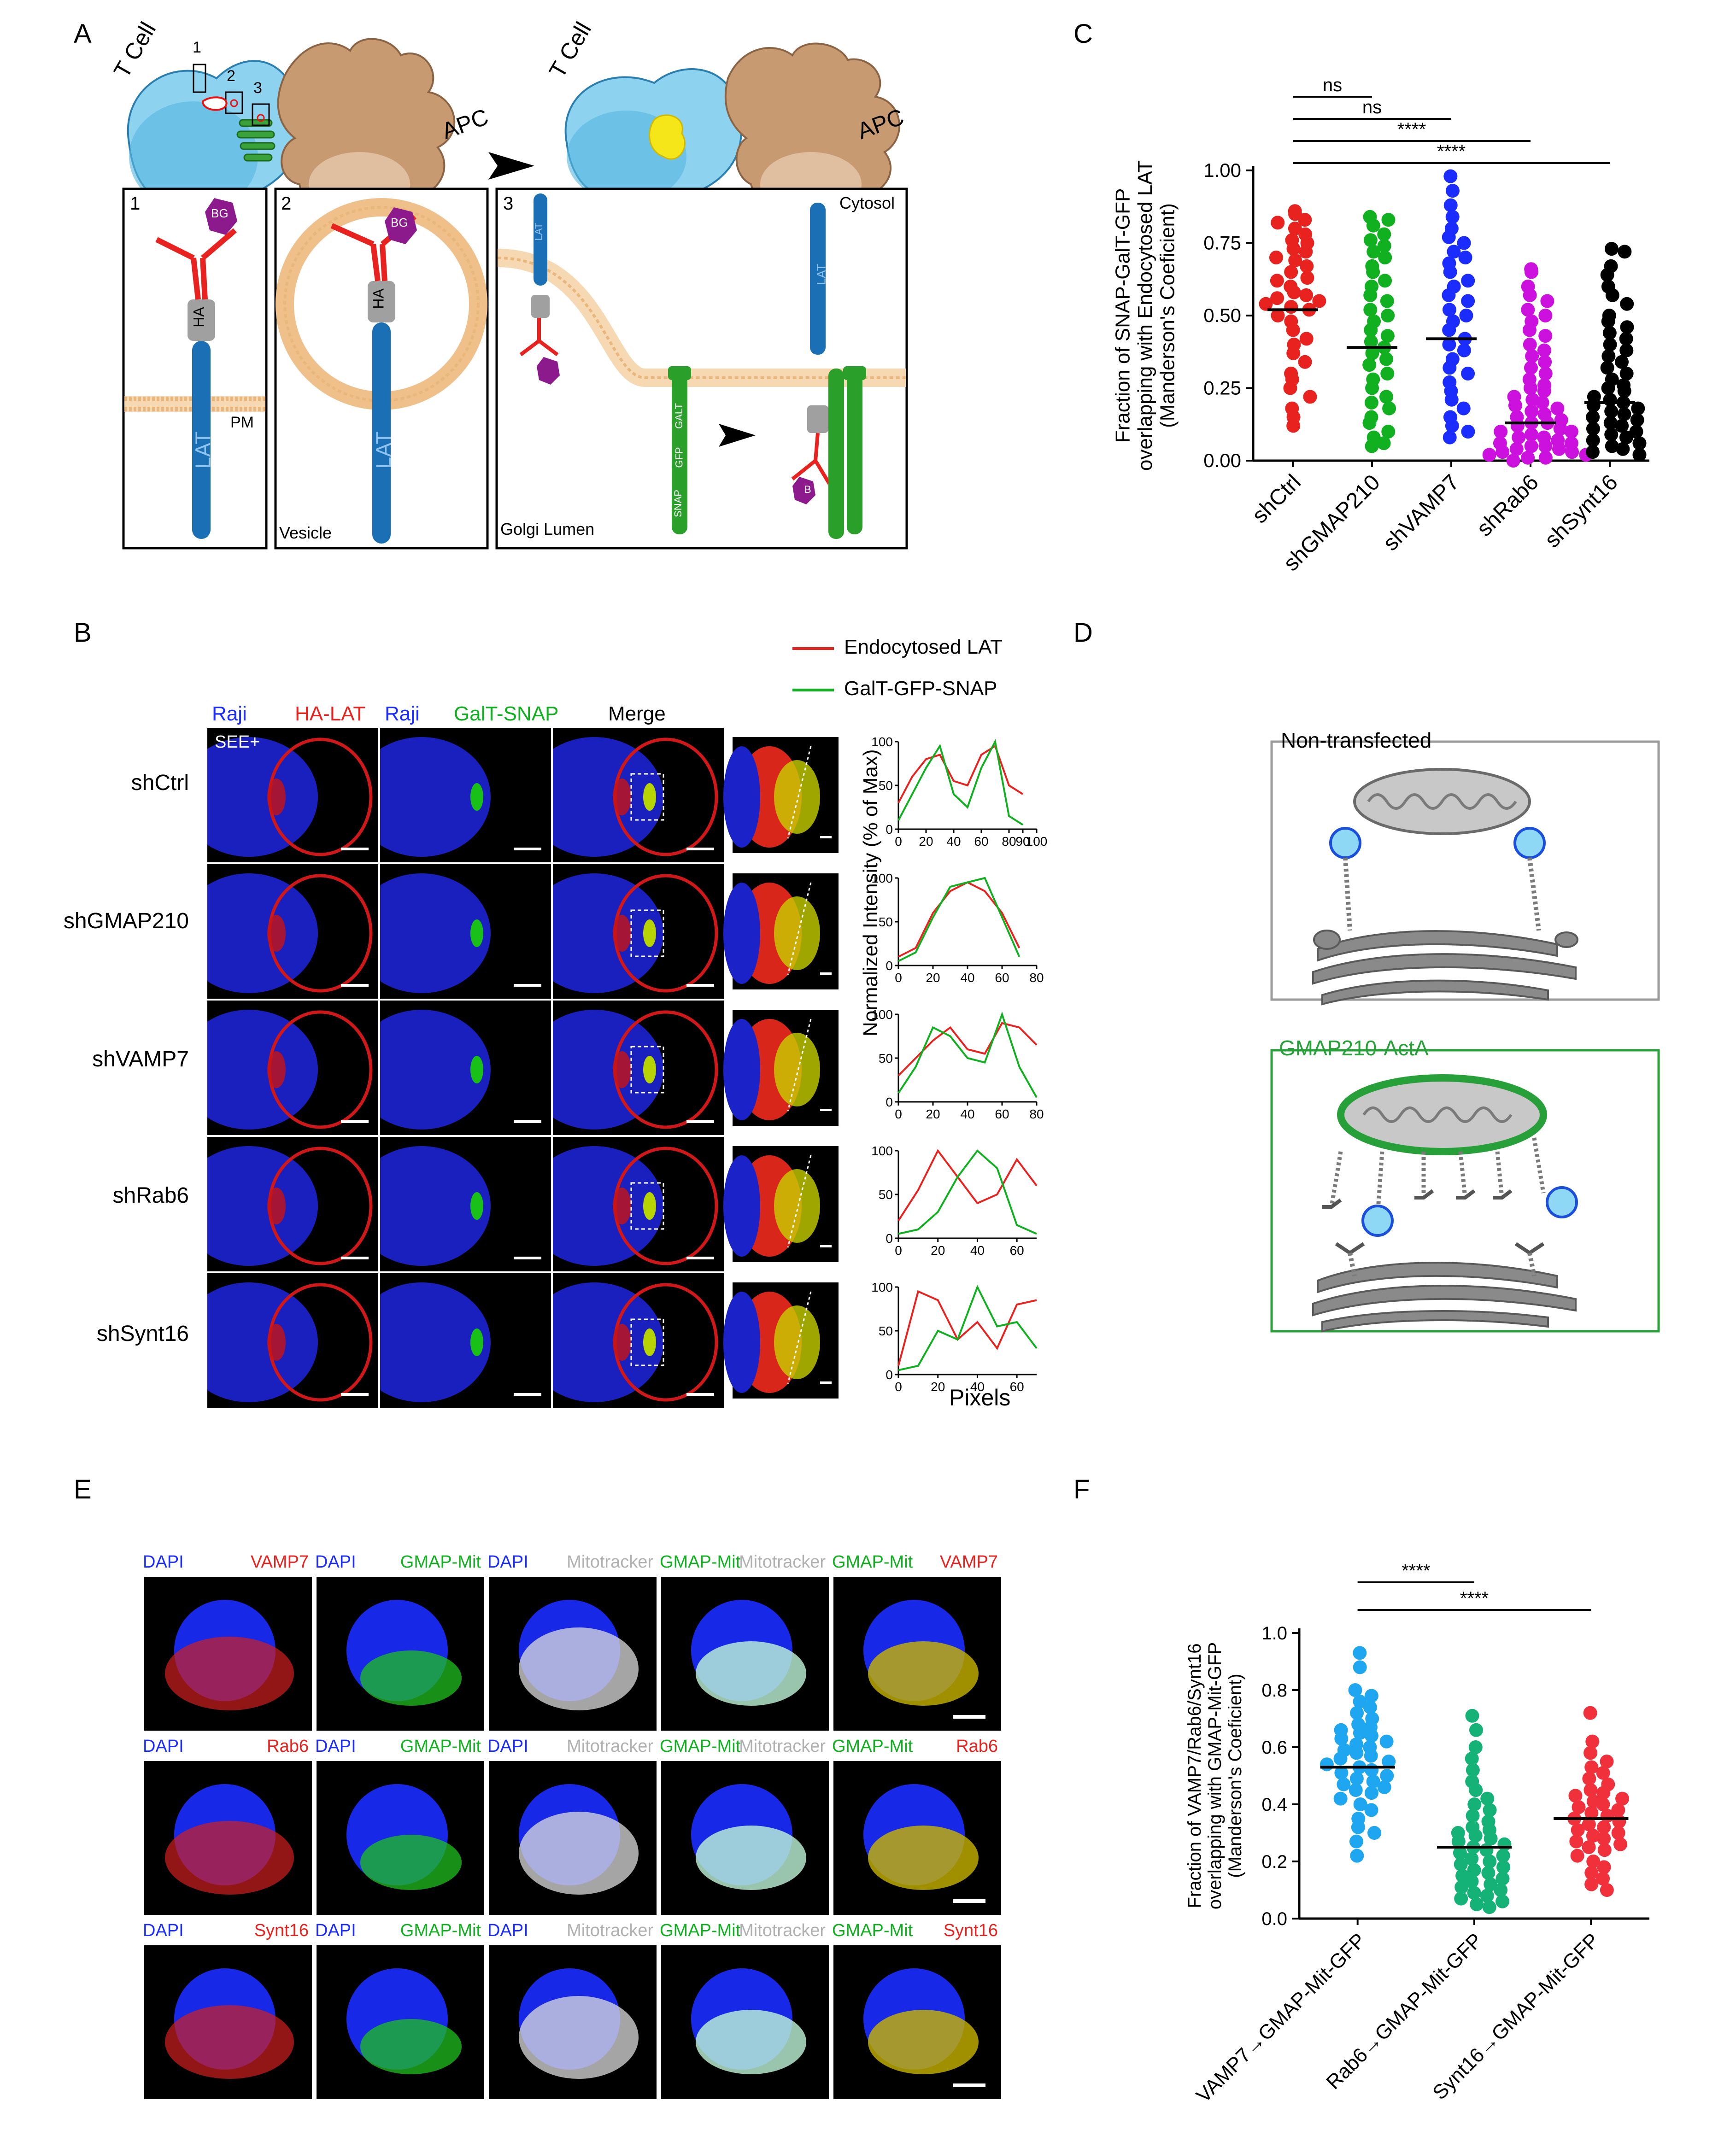 The height and width of the screenshot is (2136, 1736). What do you see at coordinates (679, 457) in the screenshot?
I see `gfp-label-1: GFP` at bounding box center [679, 457].